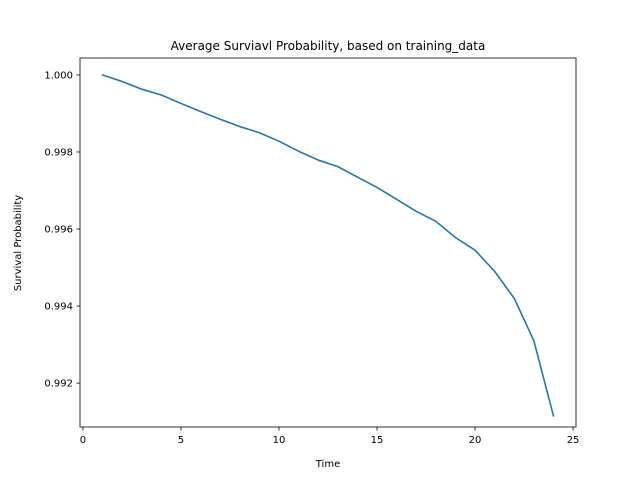  Describe the element at coordinates (279, 440) in the screenshot. I see `x-tick-label: 10` at that location.